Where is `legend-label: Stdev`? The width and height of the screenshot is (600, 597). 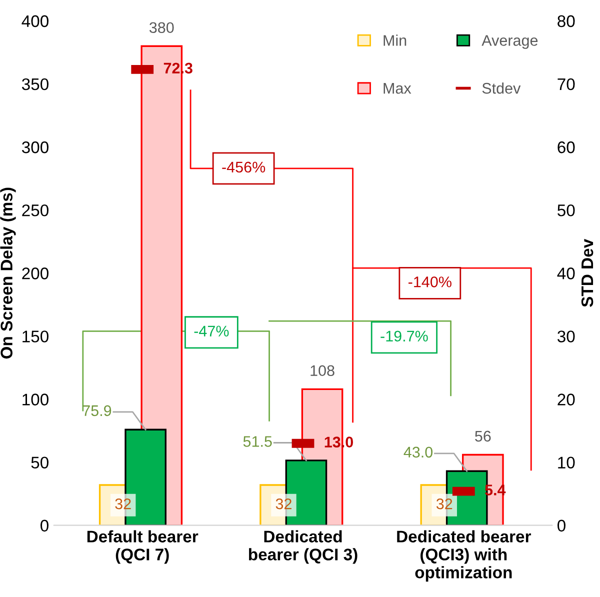 legend-label: Stdev is located at coordinates (501, 88).